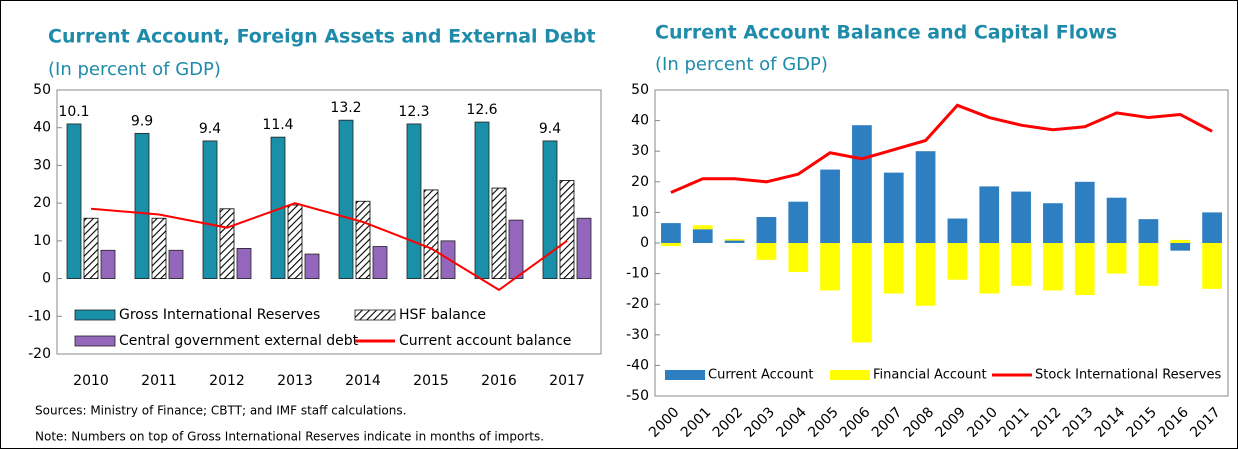 This screenshot has width=1238, height=449. What do you see at coordinates (567, 381) in the screenshot?
I see `x-tick-label: 2017` at bounding box center [567, 381].